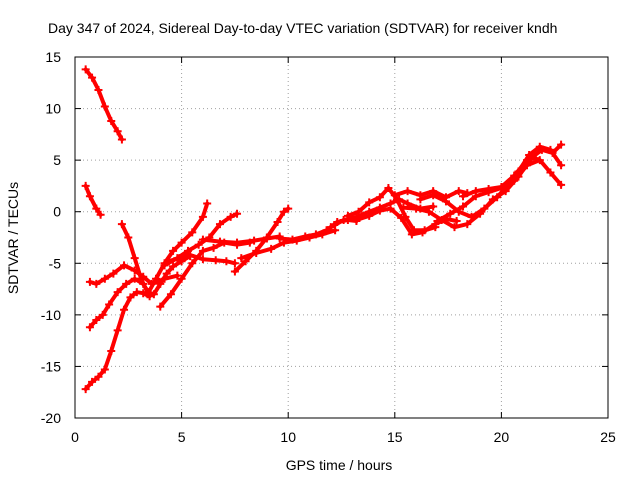 This screenshot has height=480, width=640. Describe the element at coordinates (339, 465) in the screenshot. I see `x-axis-title: GPS time / hours` at that location.